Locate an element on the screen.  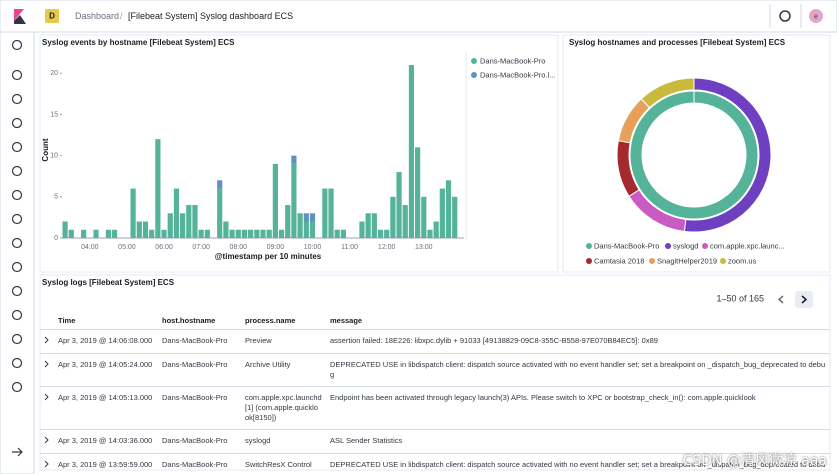
x-tick-label: 07:00 is located at coordinates (201, 247).